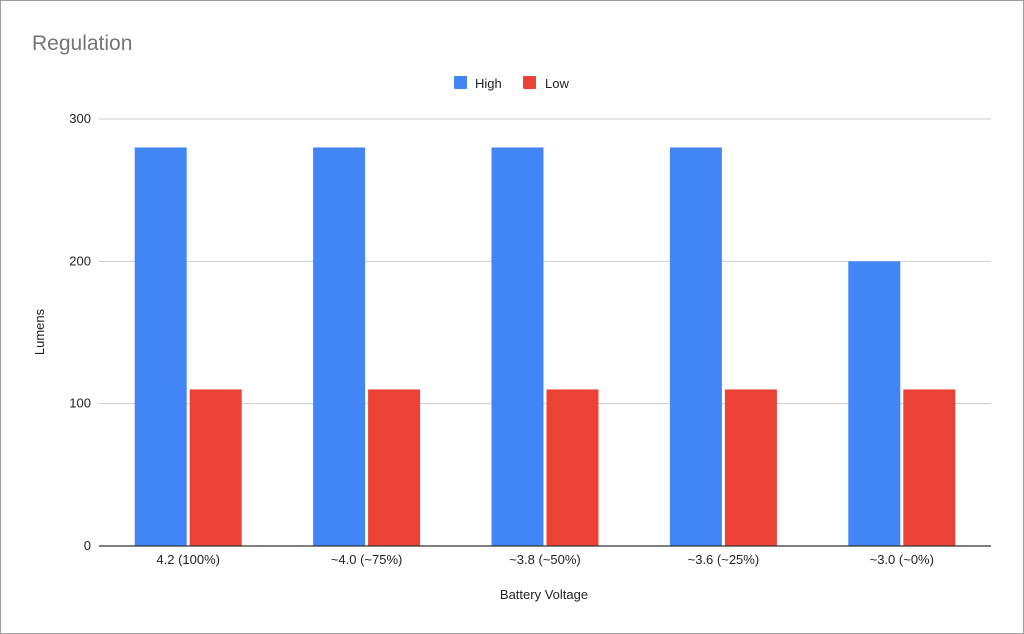 This screenshot has width=1024, height=634. What do you see at coordinates (39, 331) in the screenshot?
I see `y-axis-title: Lumens` at bounding box center [39, 331].